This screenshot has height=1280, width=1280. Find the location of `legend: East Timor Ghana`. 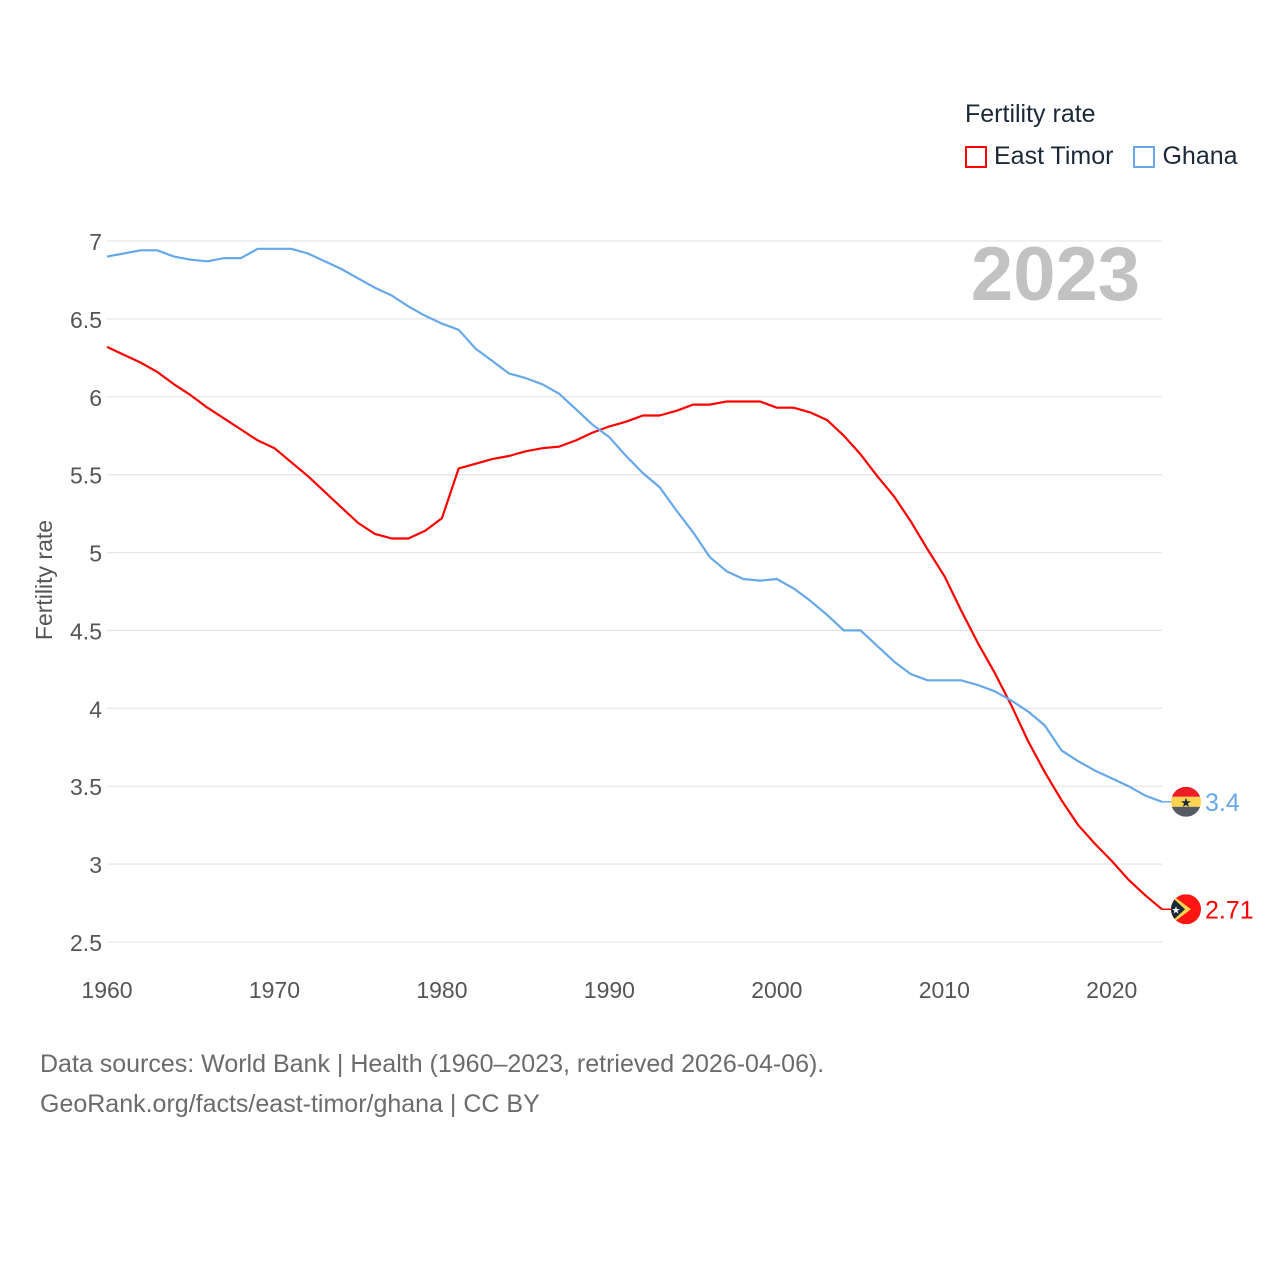

legend: East Timor Ghana is located at coordinates (1111, 156).